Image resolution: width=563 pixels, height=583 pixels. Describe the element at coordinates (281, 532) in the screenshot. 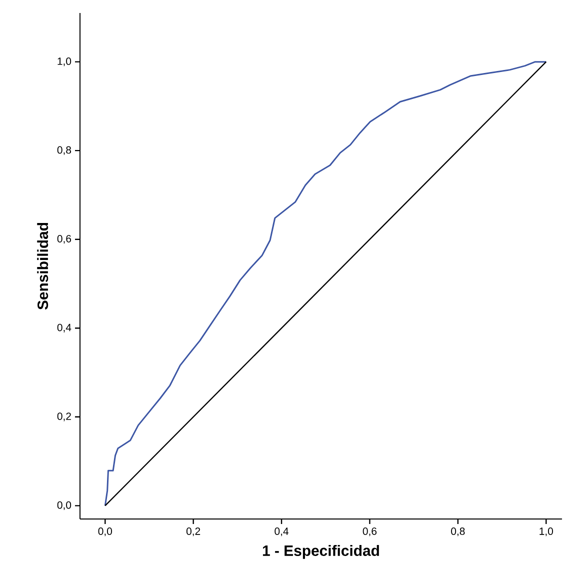

I see `x-tick-label: 0,4` at that location.